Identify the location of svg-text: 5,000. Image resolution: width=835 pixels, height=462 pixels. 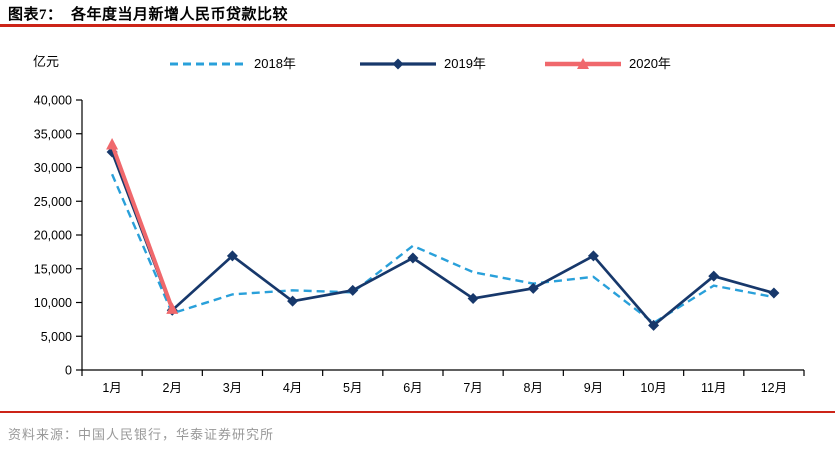
(56, 337).